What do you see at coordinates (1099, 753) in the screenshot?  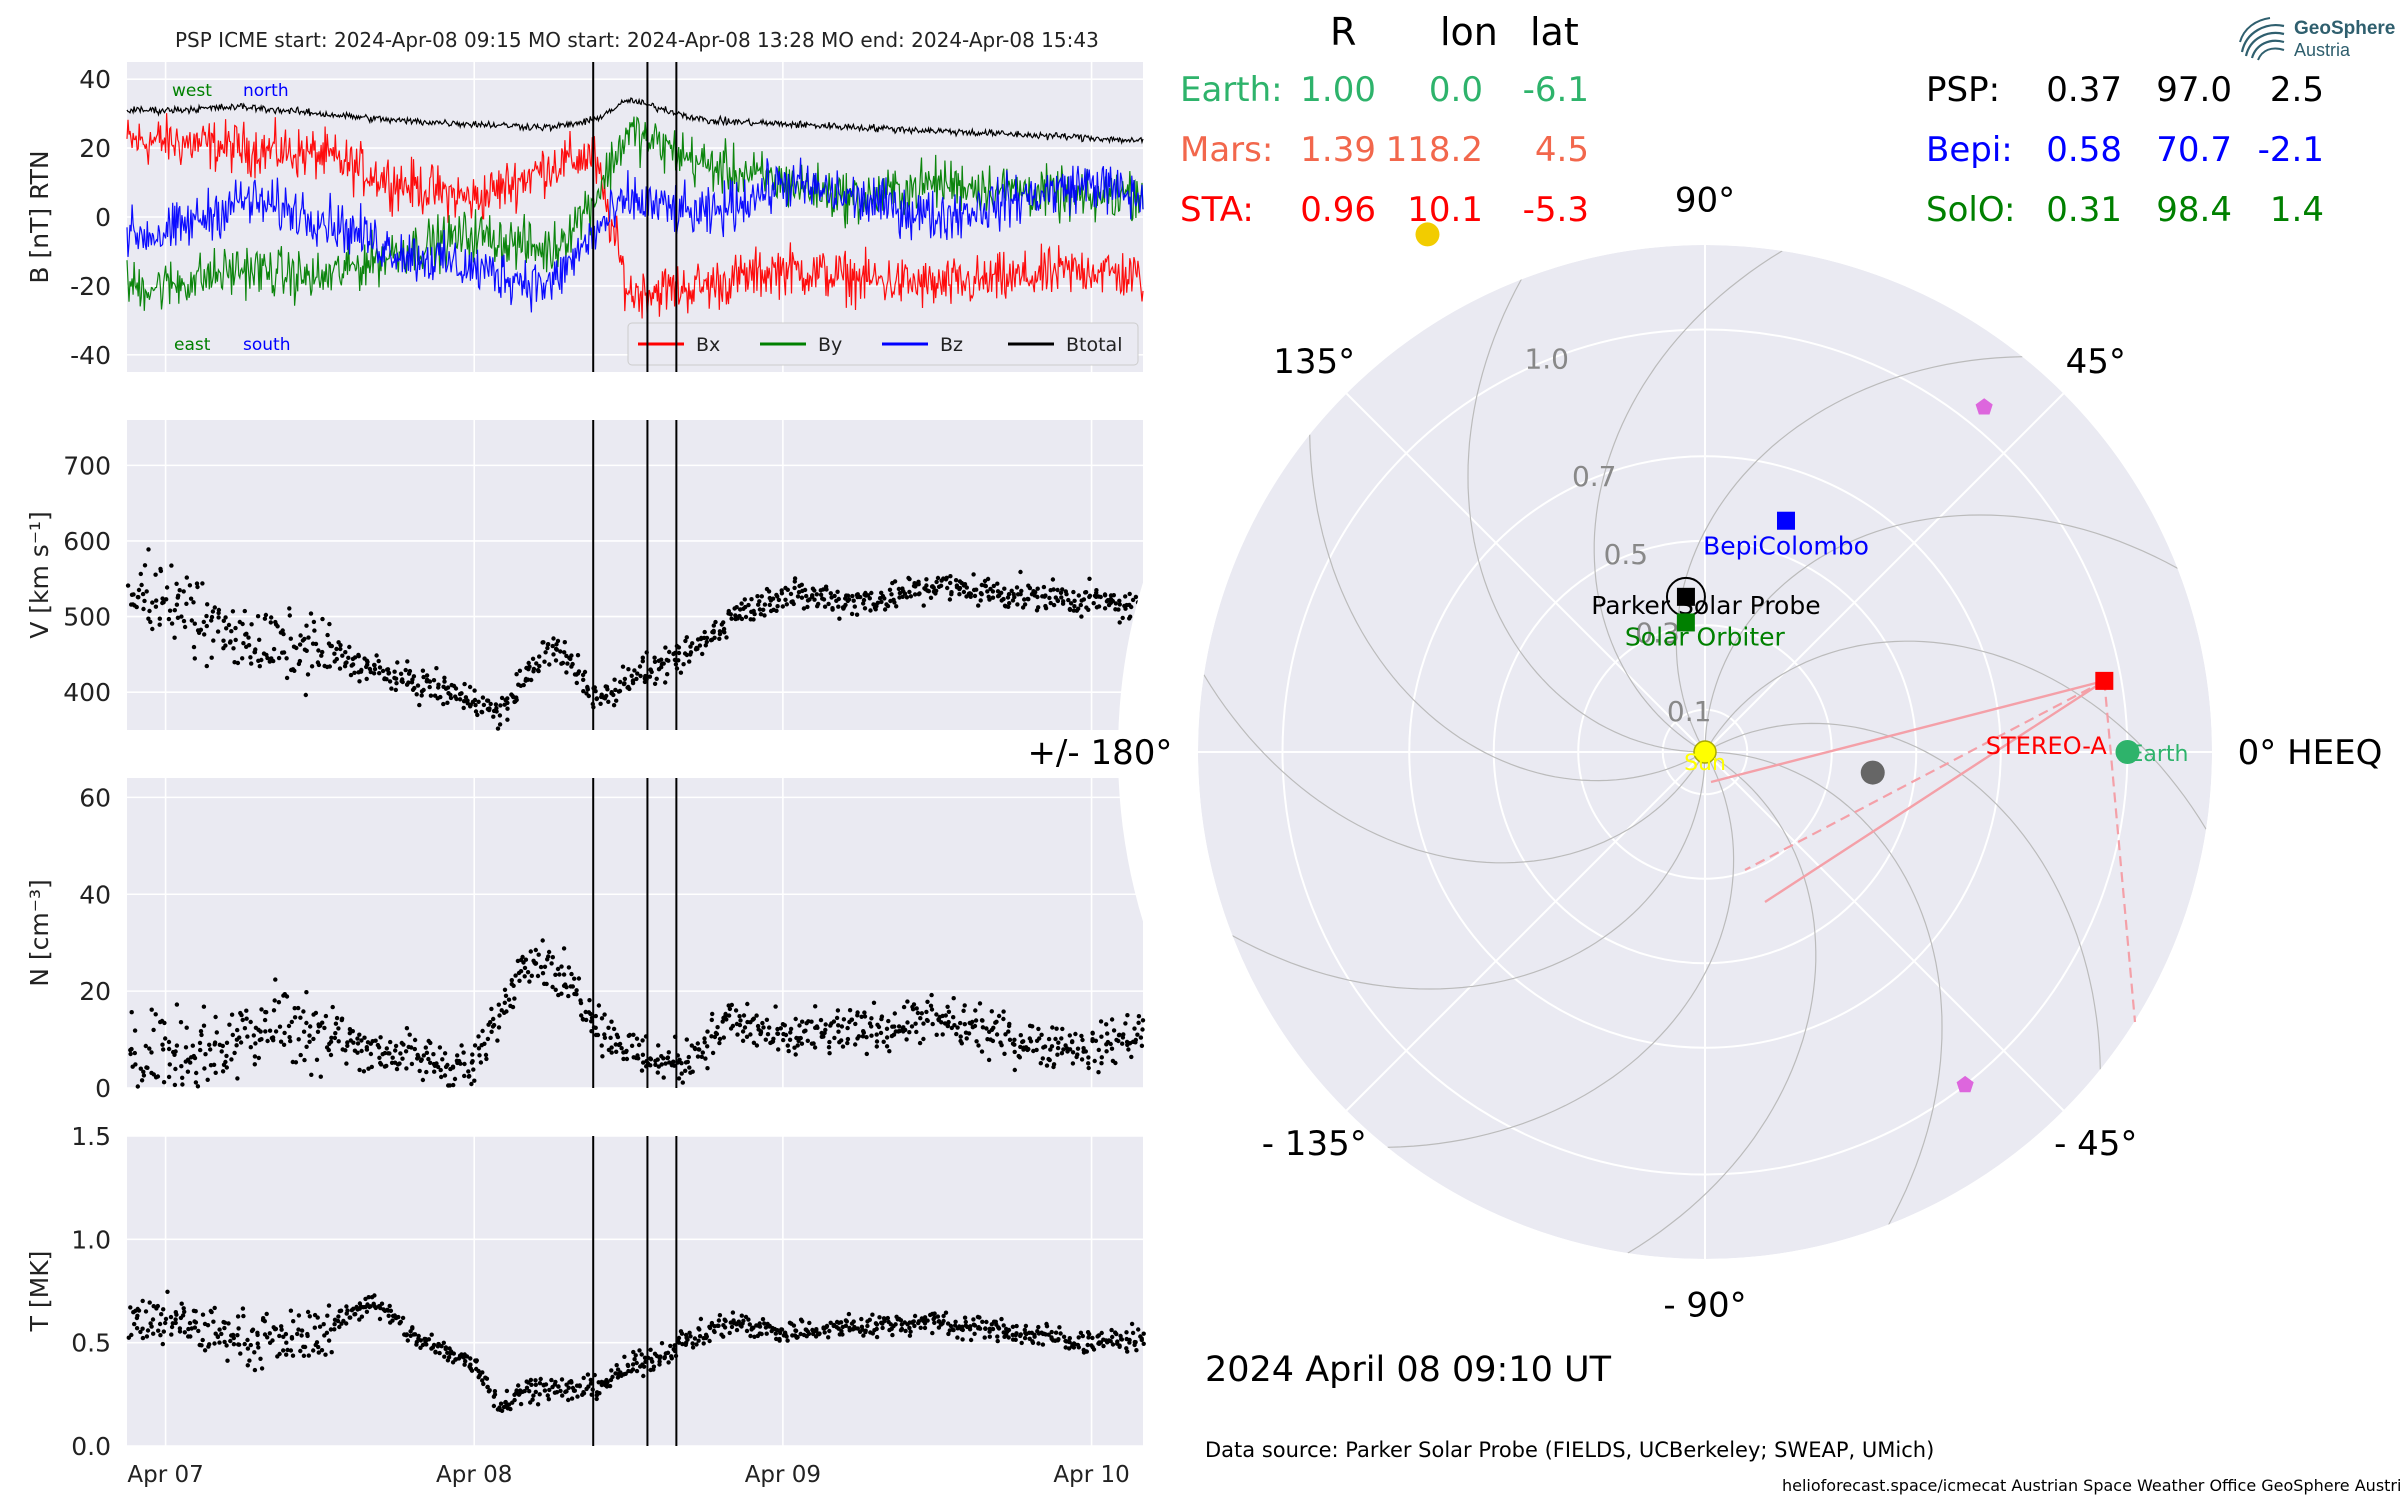 I see `angle-label: +/- 180°` at bounding box center [1099, 753].